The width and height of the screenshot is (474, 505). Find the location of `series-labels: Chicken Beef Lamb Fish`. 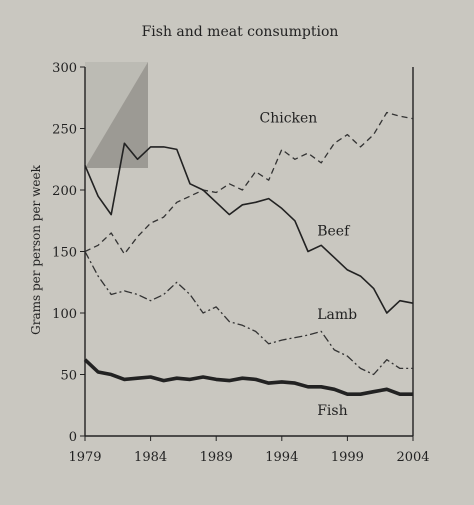

series-labels: Chicken Beef Lamb Fish is located at coordinates (308, 264).